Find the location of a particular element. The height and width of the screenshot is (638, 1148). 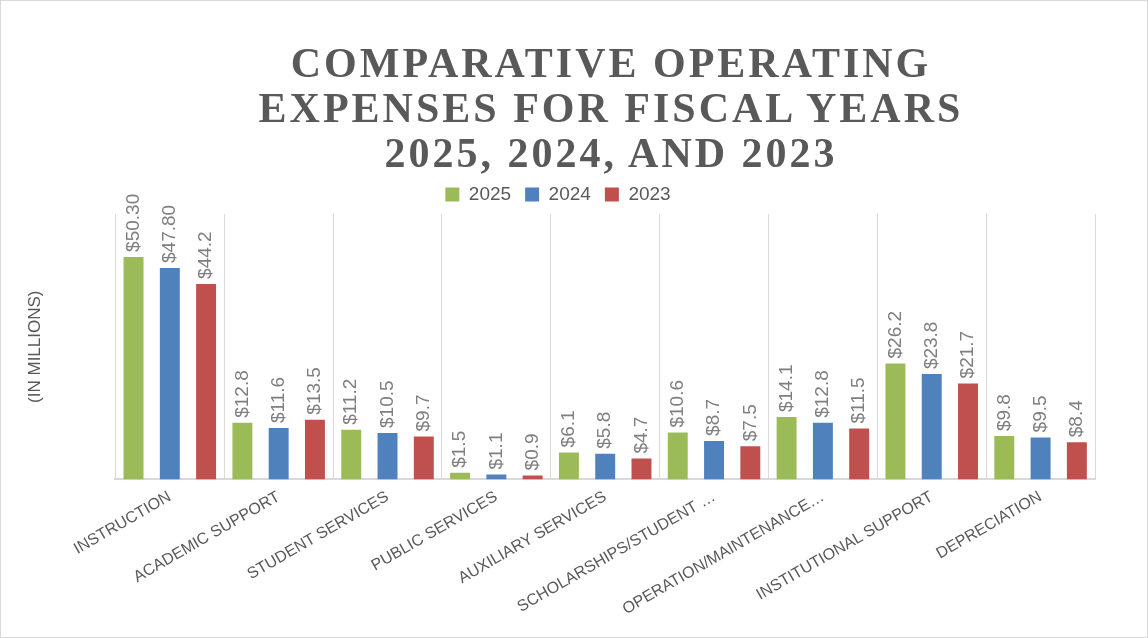

data-label: $7.5 is located at coordinates (749, 423).